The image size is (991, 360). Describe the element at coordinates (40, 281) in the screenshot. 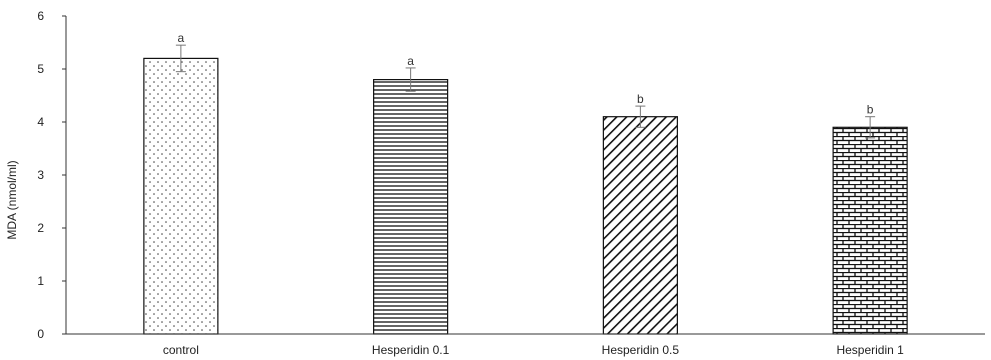

I see `y-tick-label: 1` at that location.